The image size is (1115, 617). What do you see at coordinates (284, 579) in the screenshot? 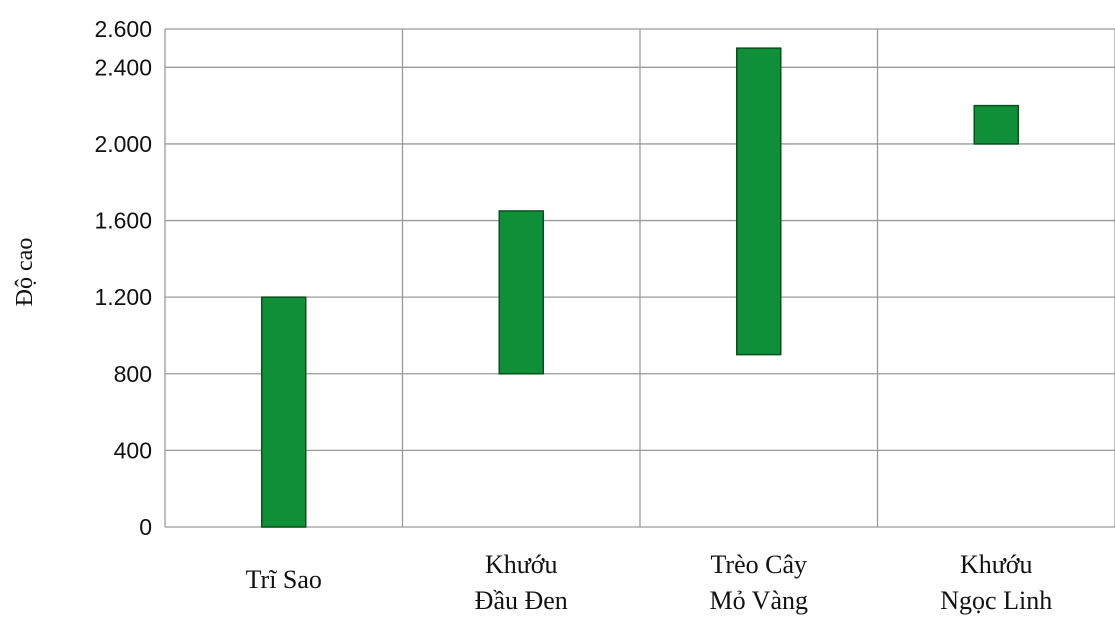
I see `category-label: Trĩ Sao` at bounding box center [284, 579].